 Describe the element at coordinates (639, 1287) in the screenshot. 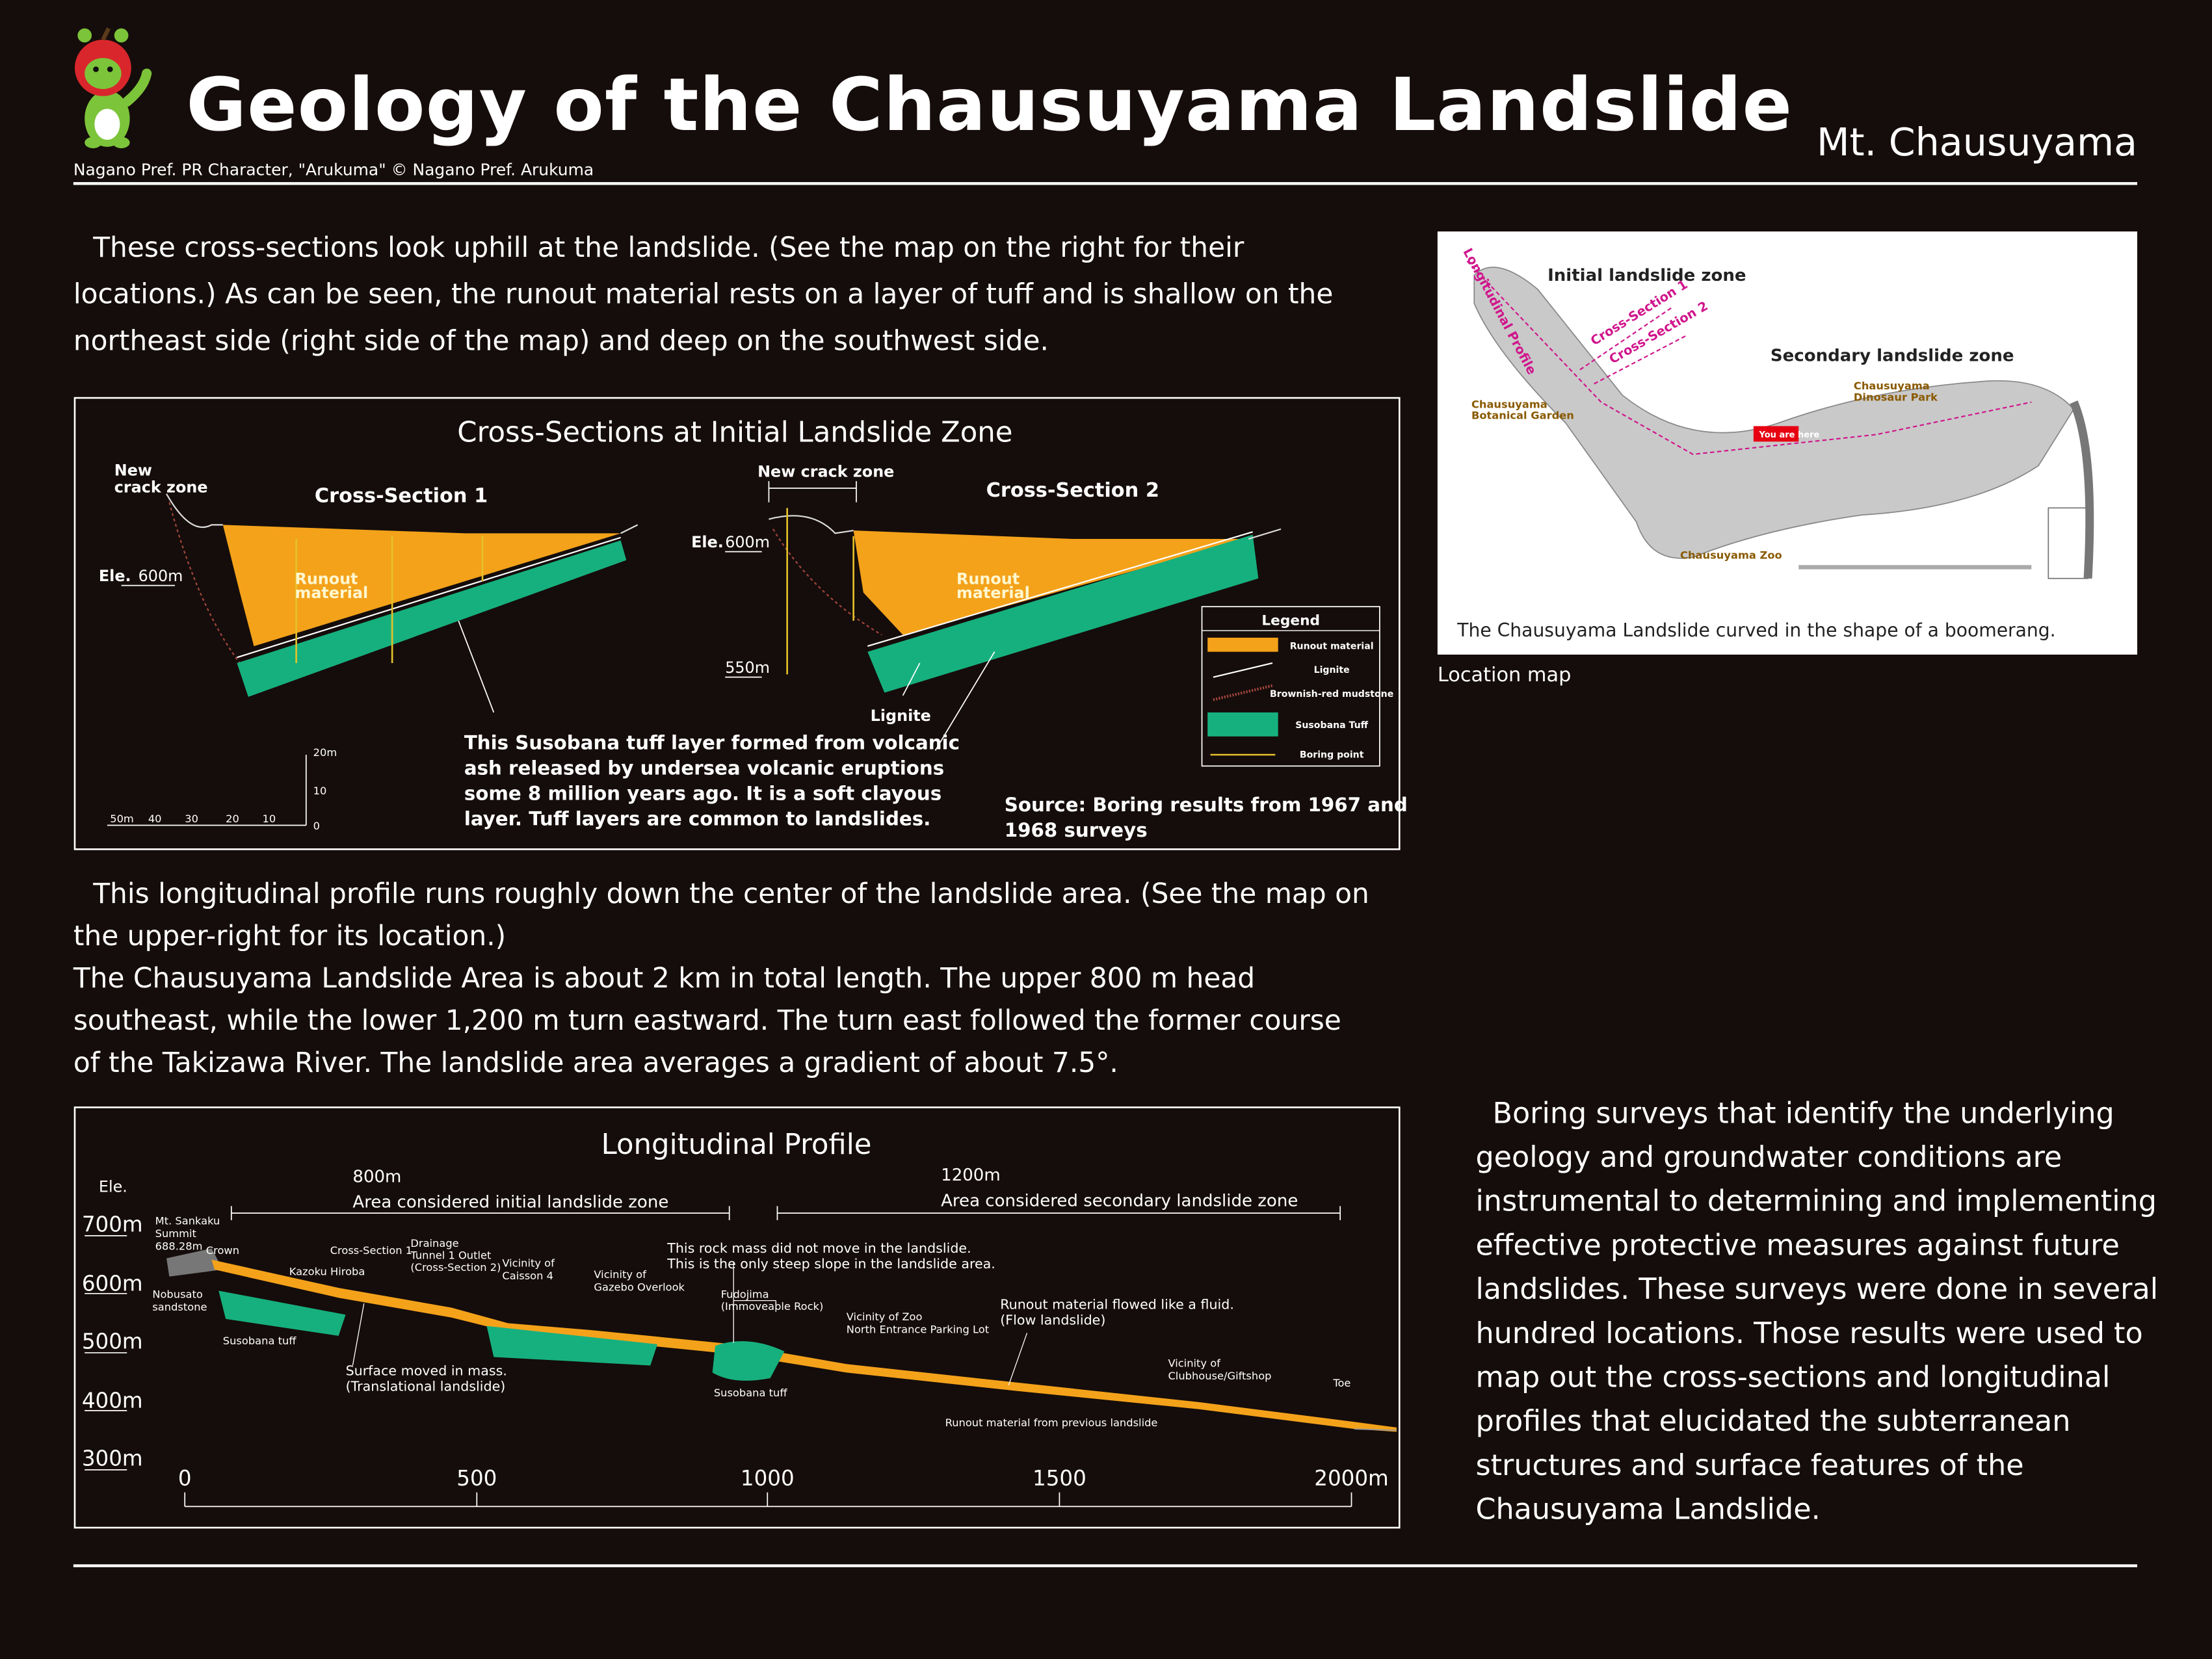

I see `profile-annotation: Gazebo Overlook` at that location.